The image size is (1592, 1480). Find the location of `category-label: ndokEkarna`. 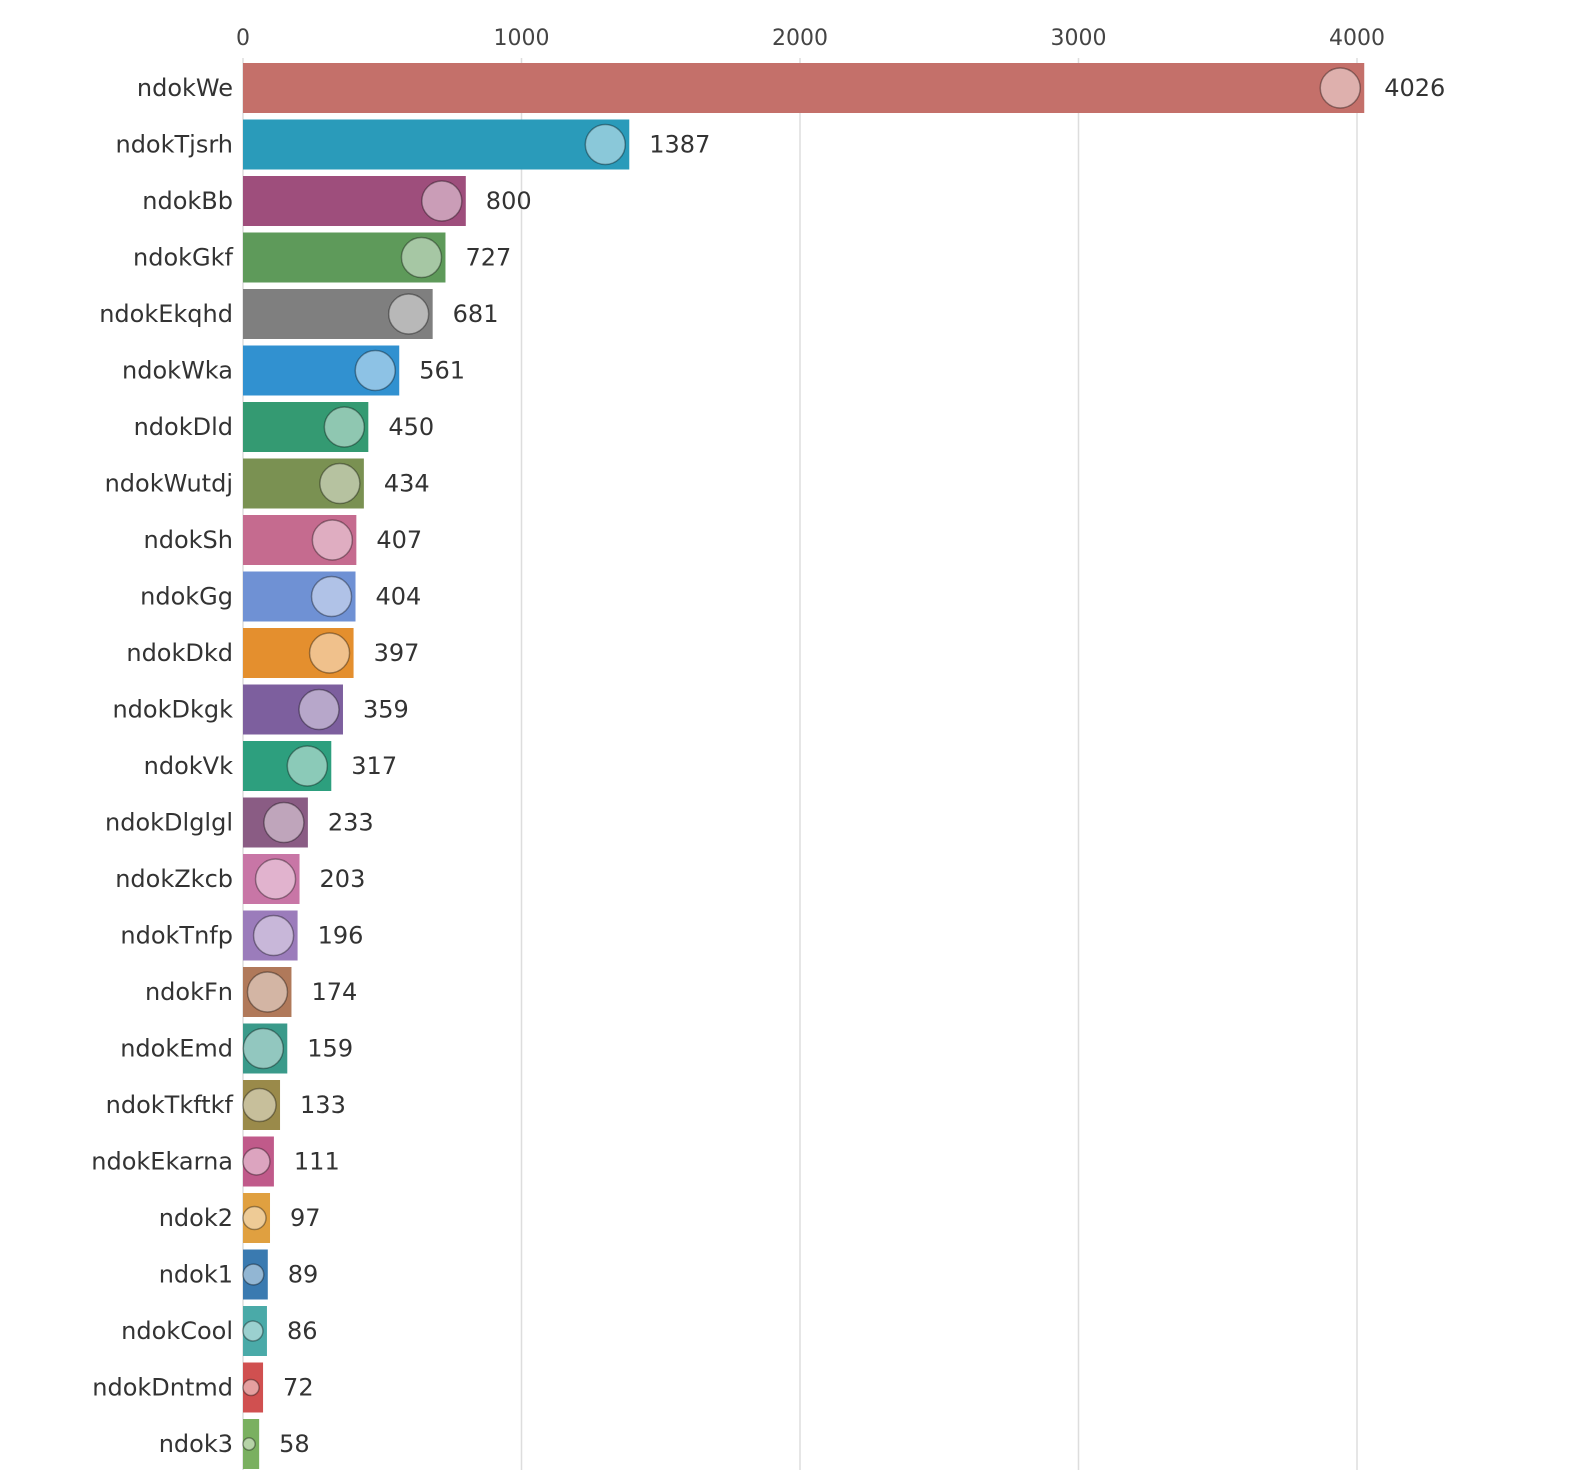

category-label: ndokEkarna is located at coordinates (162, 1162).